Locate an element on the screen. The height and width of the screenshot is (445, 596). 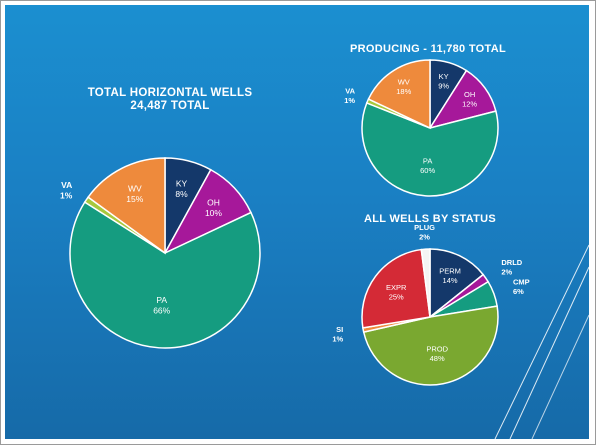
slice-value-prod: 48% is located at coordinates (437, 358).